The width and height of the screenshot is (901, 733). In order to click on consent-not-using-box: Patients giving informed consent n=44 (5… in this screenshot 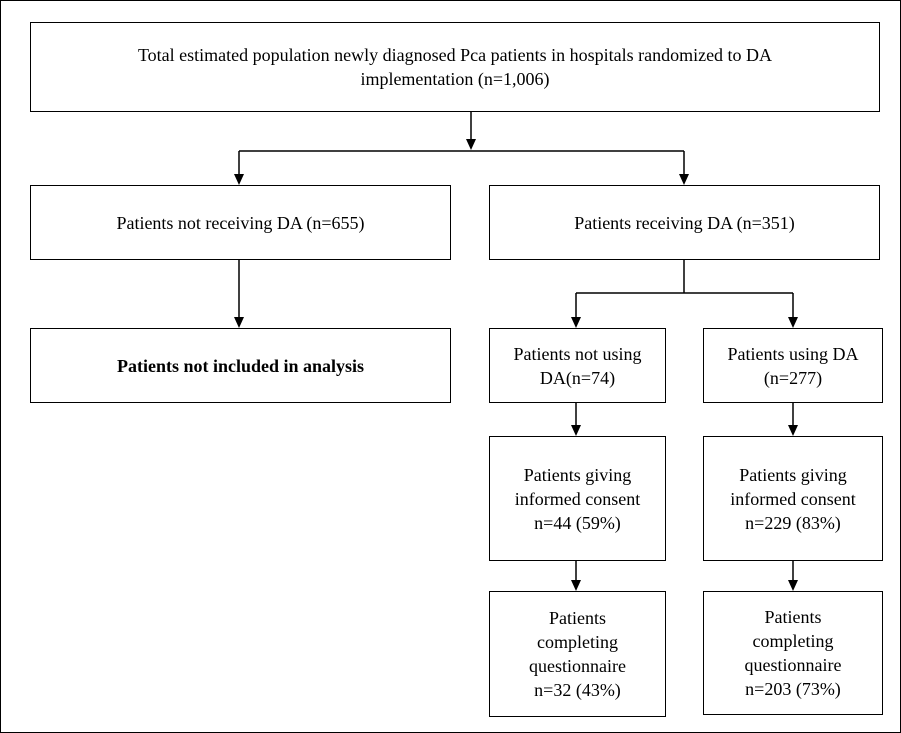, I will do `click(577, 498)`.